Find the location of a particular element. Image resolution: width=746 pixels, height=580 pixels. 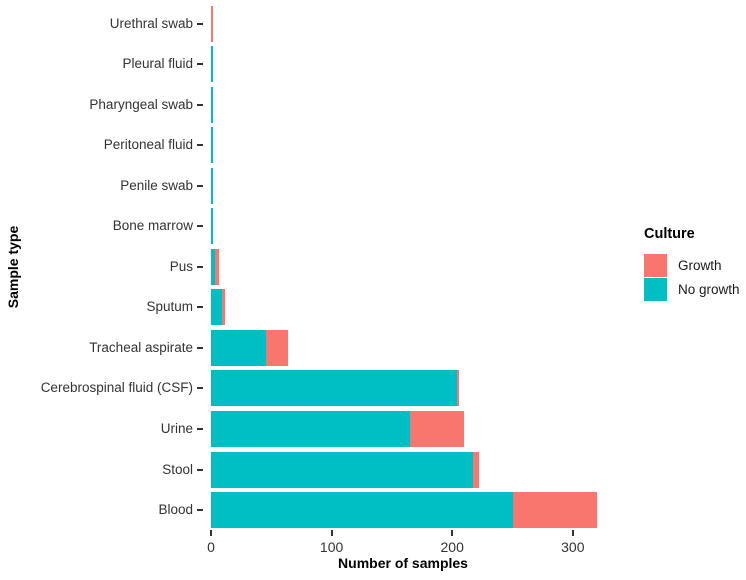

category-label: Sputum is located at coordinates (169, 307).